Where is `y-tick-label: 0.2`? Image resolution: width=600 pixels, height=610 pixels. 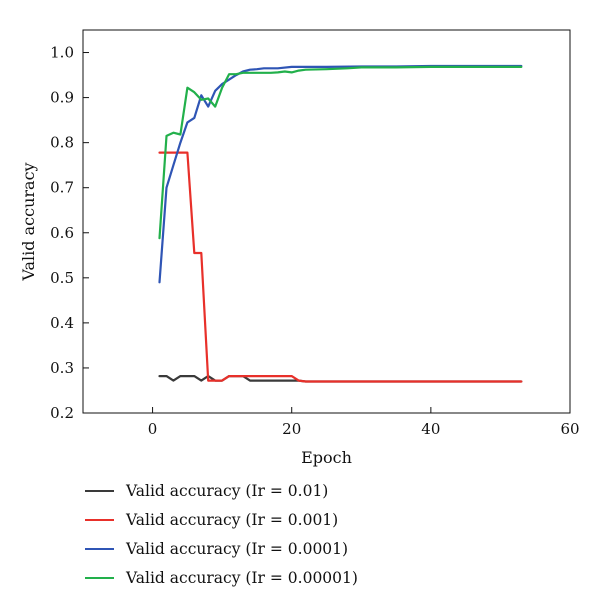 y-tick-label: 0.2 is located at coordinates (62, 413).